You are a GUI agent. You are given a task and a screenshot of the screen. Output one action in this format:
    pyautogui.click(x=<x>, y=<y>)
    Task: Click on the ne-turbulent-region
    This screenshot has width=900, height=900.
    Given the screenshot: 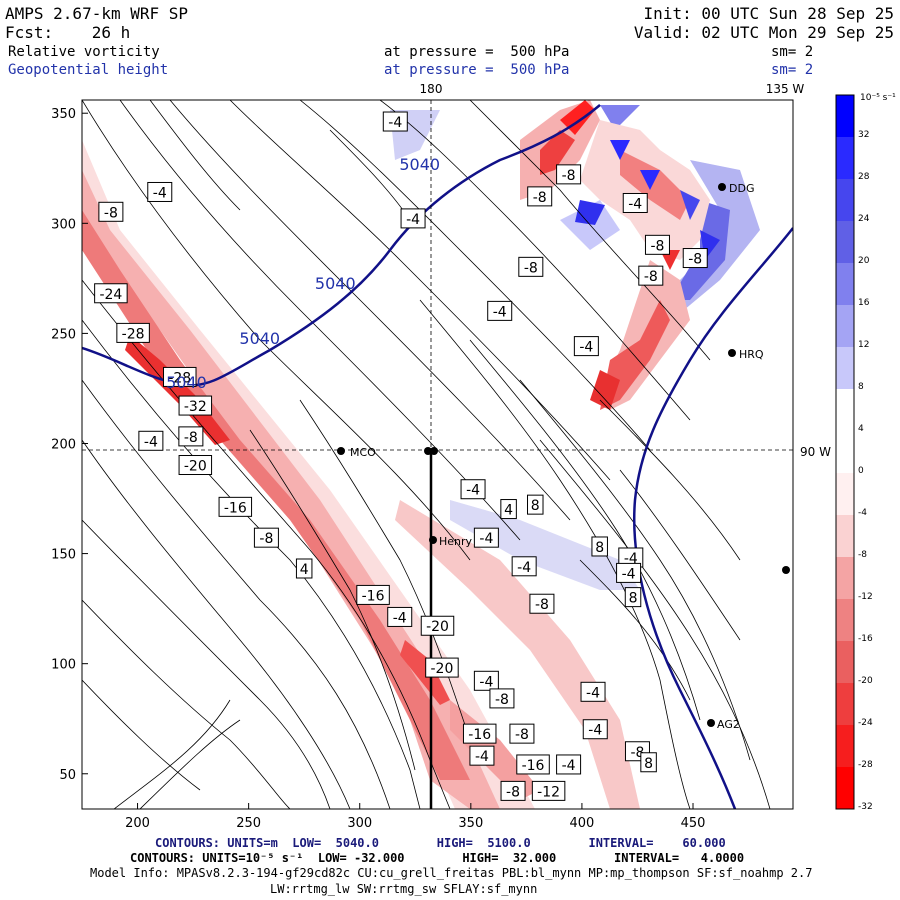 What is the action you would take?
    pyautogui.click(x=620, y=255)
    